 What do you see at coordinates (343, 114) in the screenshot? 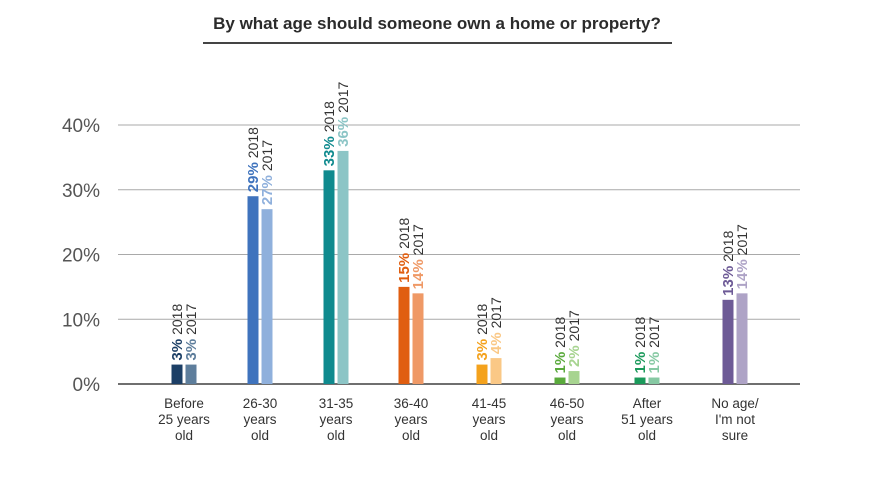
I see `value-label-2017-2: 36% 2017` at bounding box center [343, 114].